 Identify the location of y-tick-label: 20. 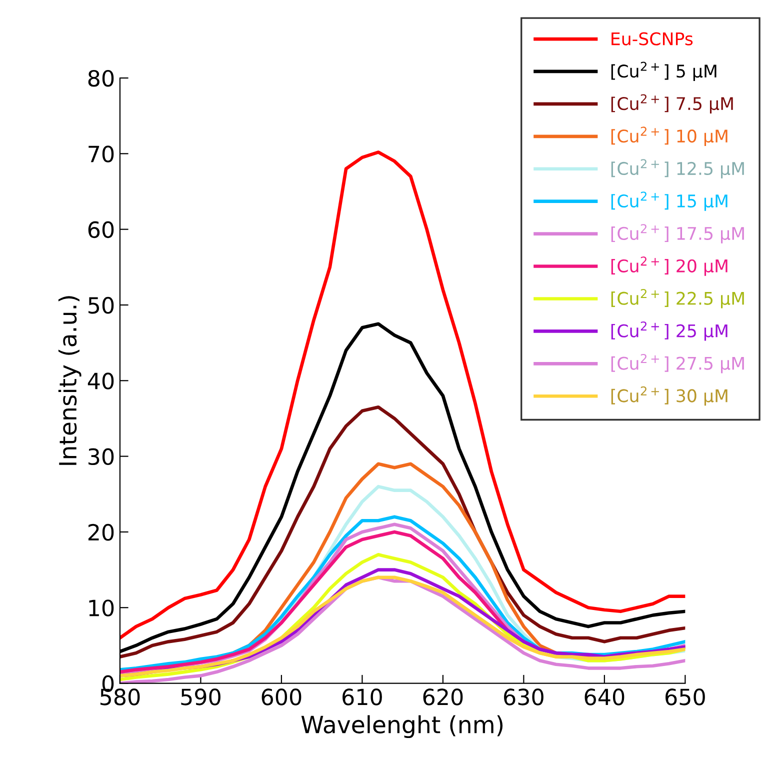
(101, 532).